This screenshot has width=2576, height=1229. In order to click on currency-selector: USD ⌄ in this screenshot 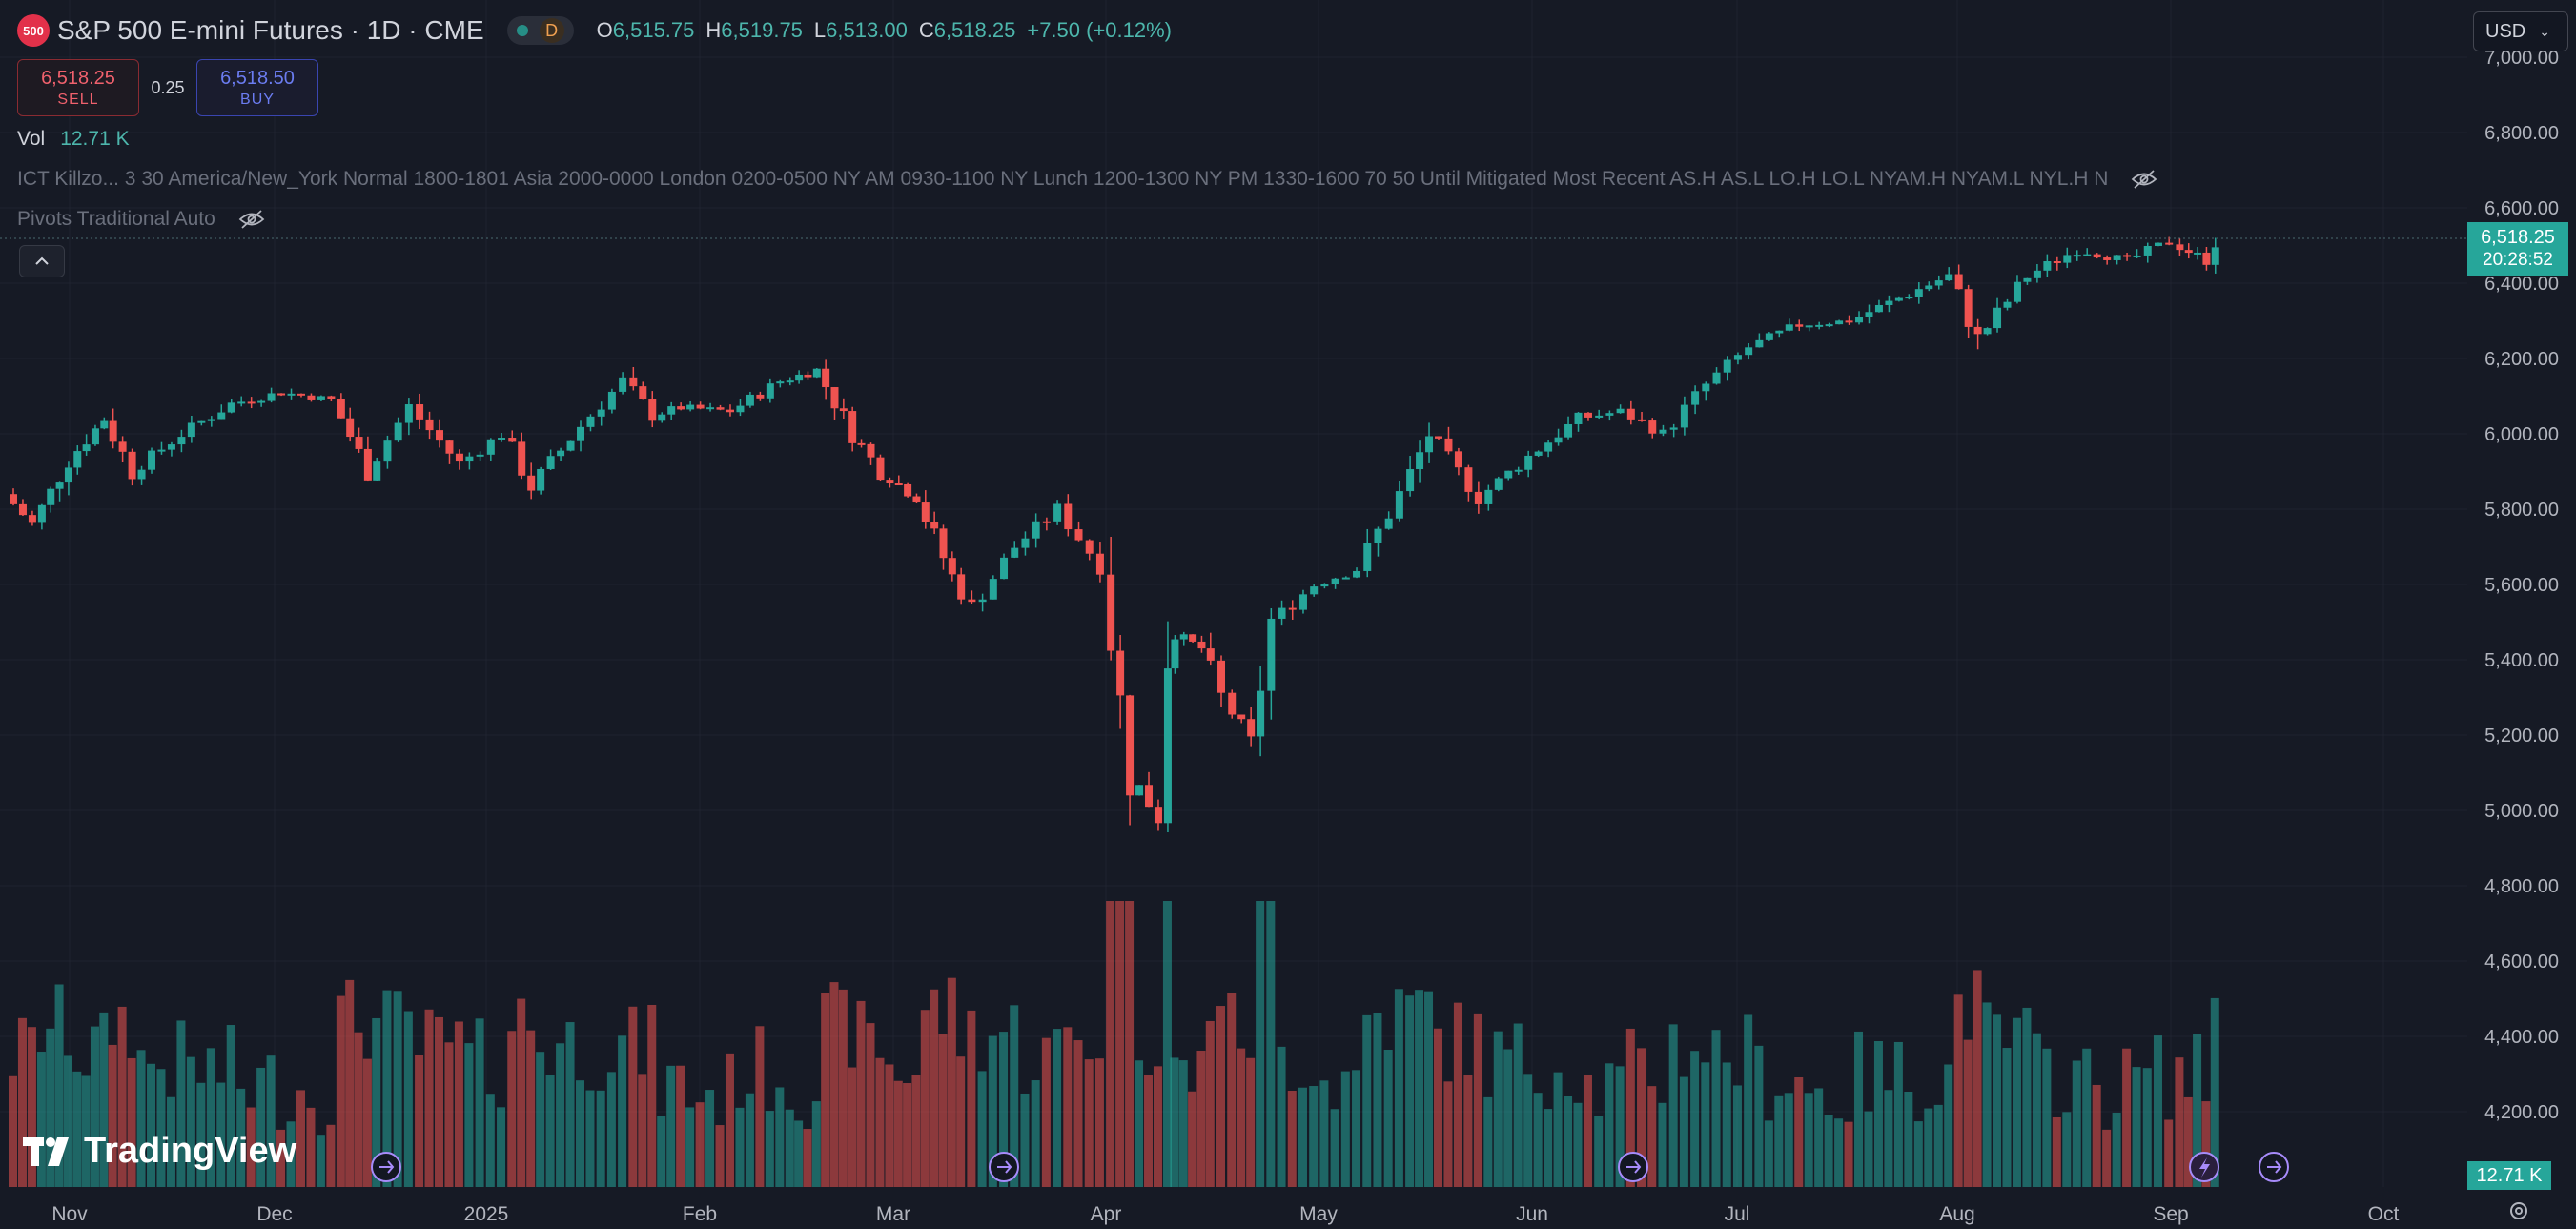, I will do `click(2521, 31)`.